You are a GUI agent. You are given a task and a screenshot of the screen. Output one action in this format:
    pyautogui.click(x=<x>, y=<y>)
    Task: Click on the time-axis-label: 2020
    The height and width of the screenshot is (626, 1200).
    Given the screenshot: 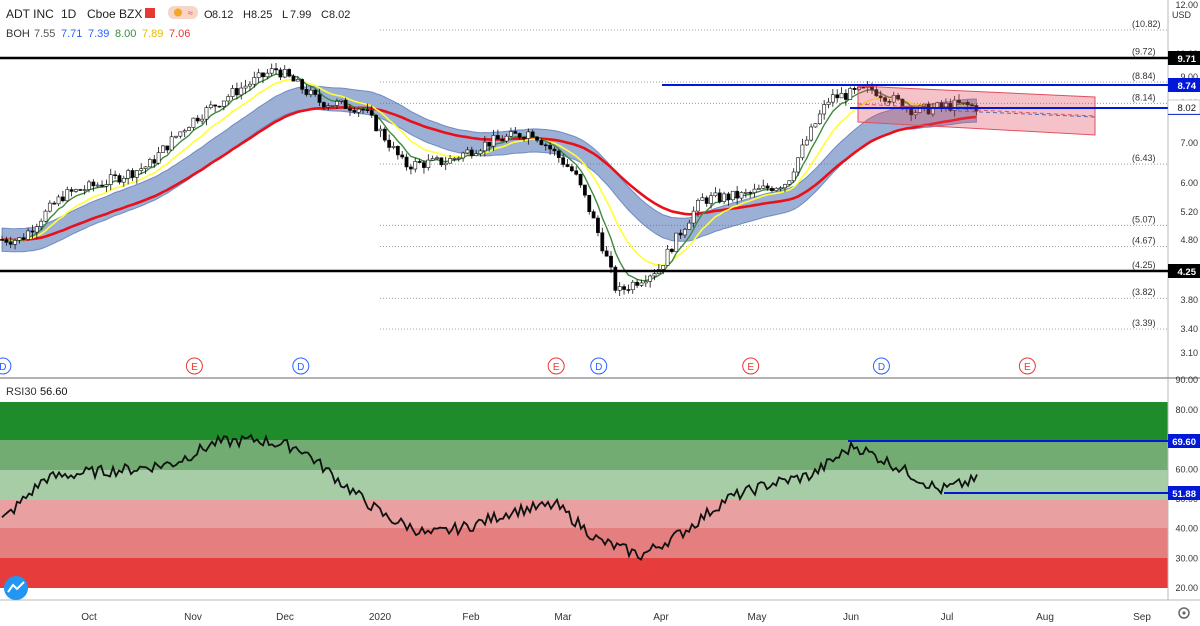 What is the action you would take?
    pyautogui.click(x=380, y=617)
    